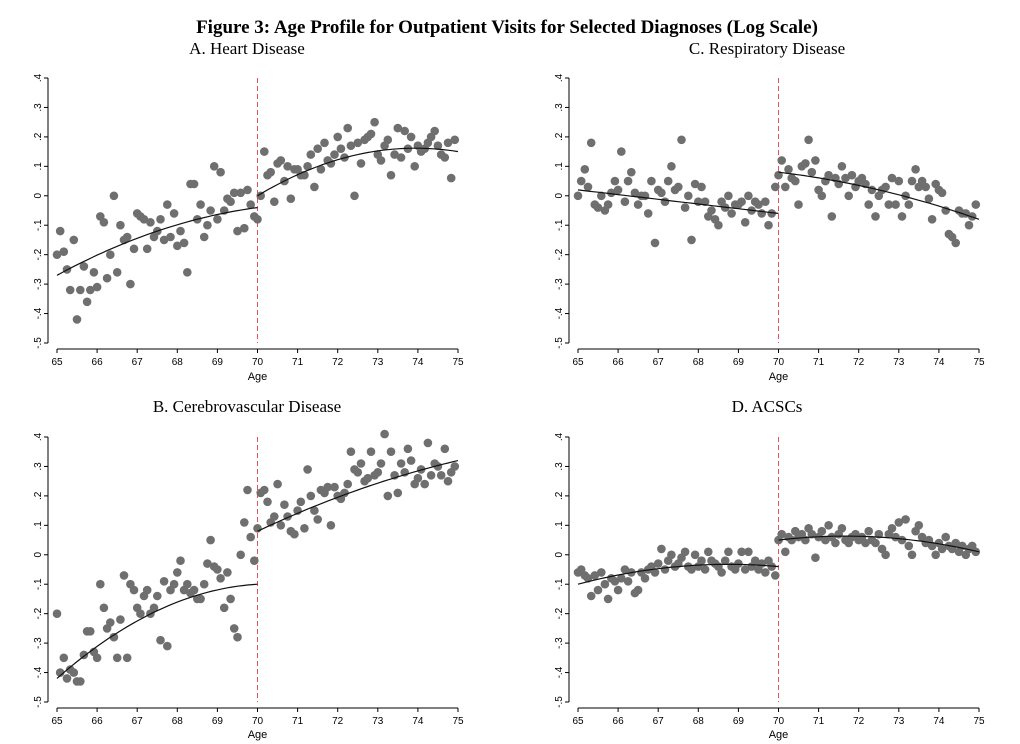 Image resolution: width=1020 pixels, height=744 pixels. What do you see at coordinates (38, 495) in the screenshot?
I see `y-tick-label: .2` at bounding box center [38, 495].